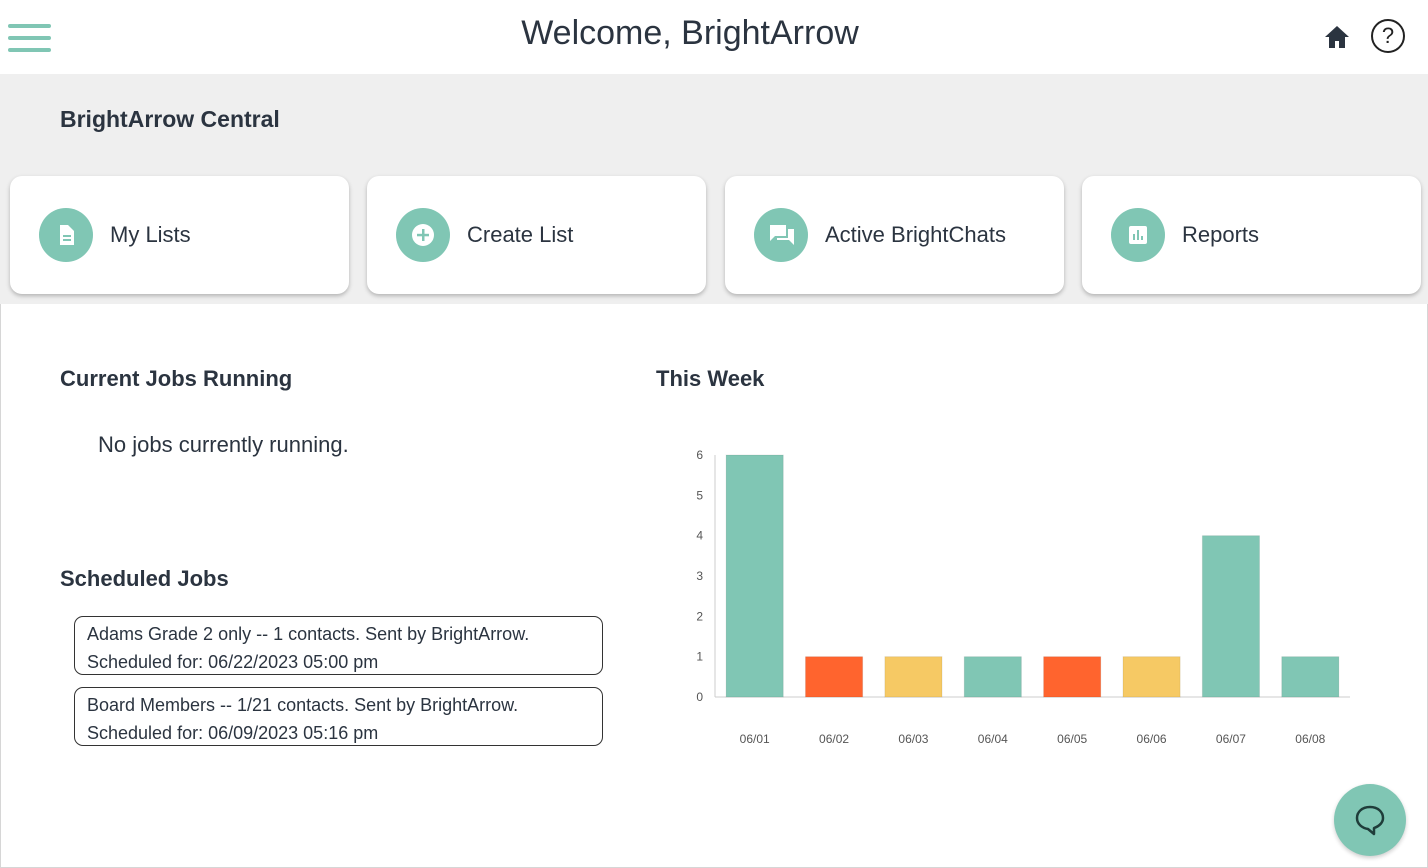  Describe the element at coordinates (699, 697) in the screenshot. I see `y-tick-label: 0` at that location.